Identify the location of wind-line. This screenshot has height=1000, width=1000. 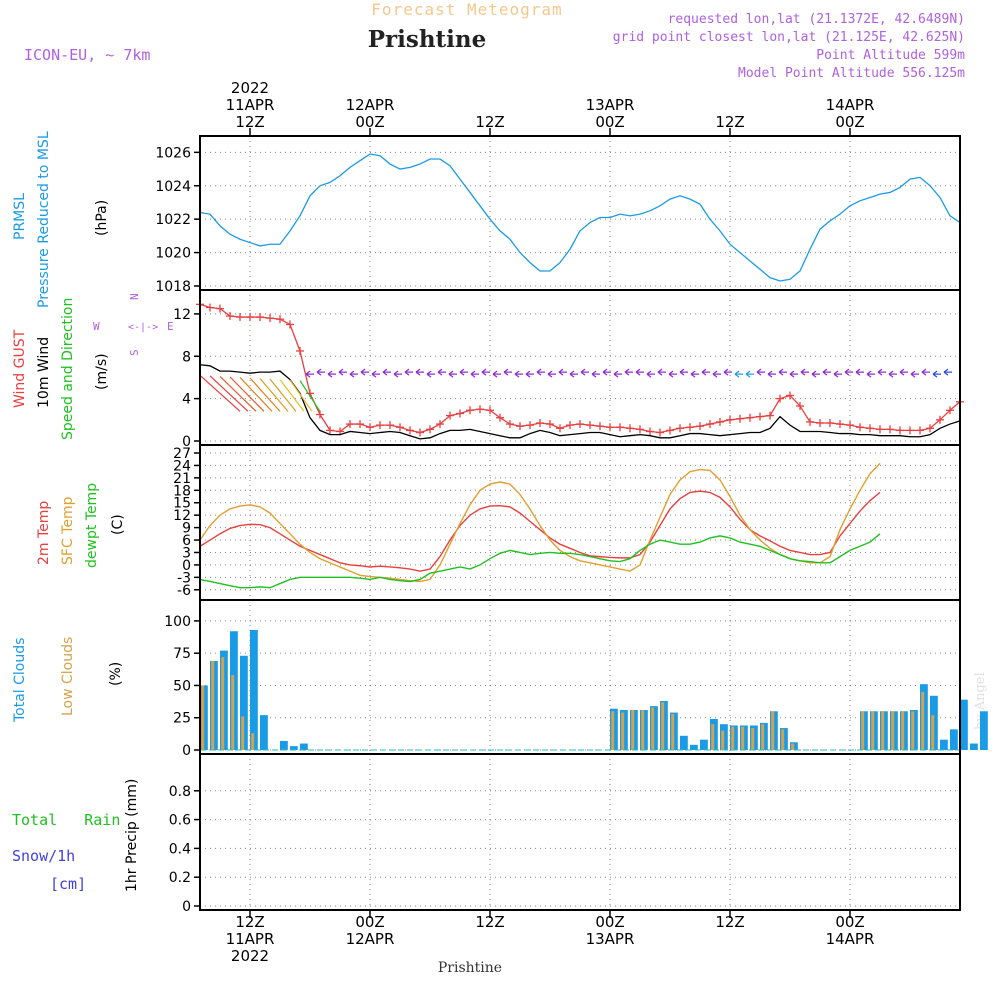
(580, 402).